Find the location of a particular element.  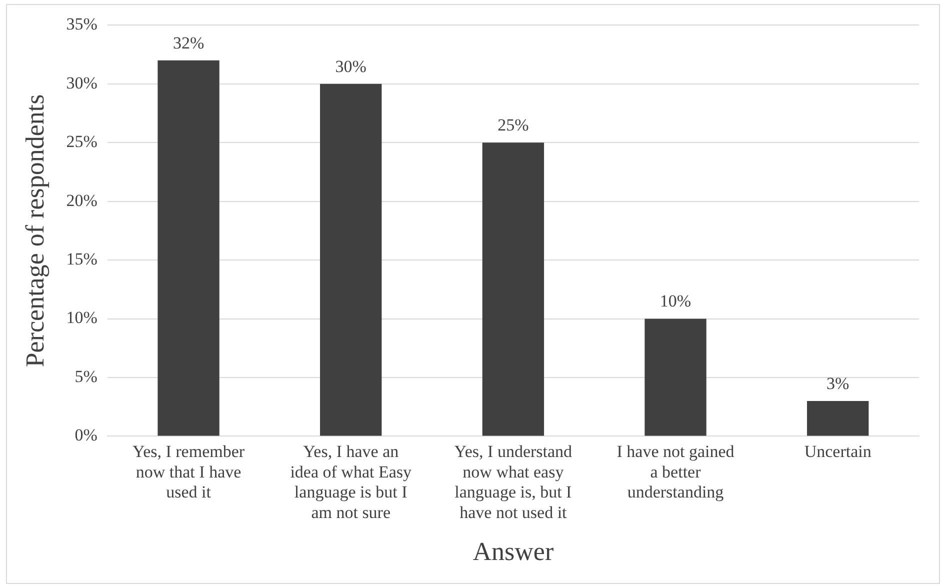

data-label: 10% is located at coordinates (676, 301).